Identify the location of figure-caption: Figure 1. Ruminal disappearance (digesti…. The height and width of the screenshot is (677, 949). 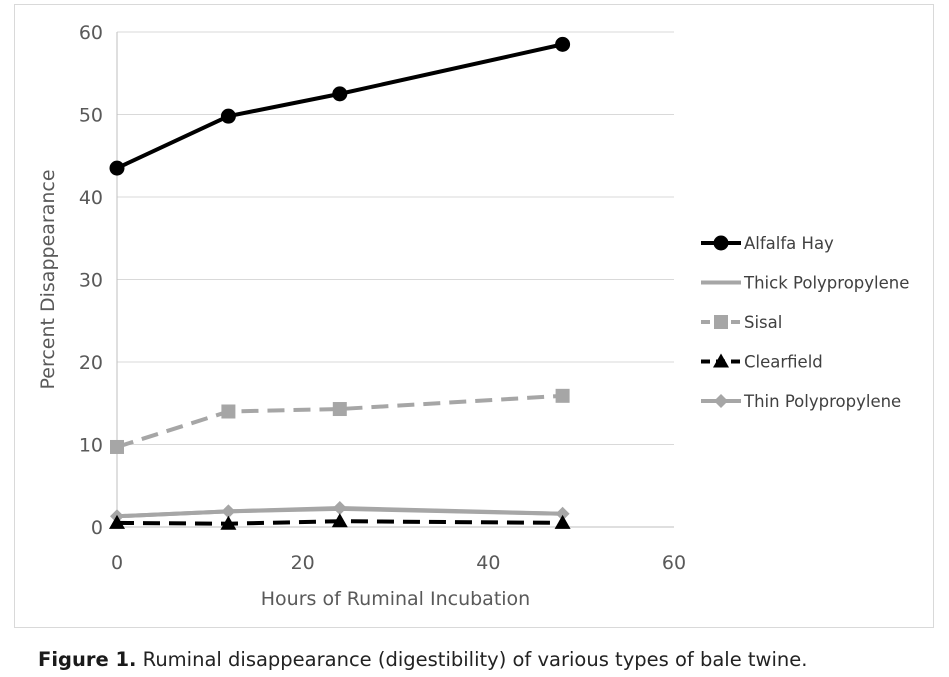
(422, 659).